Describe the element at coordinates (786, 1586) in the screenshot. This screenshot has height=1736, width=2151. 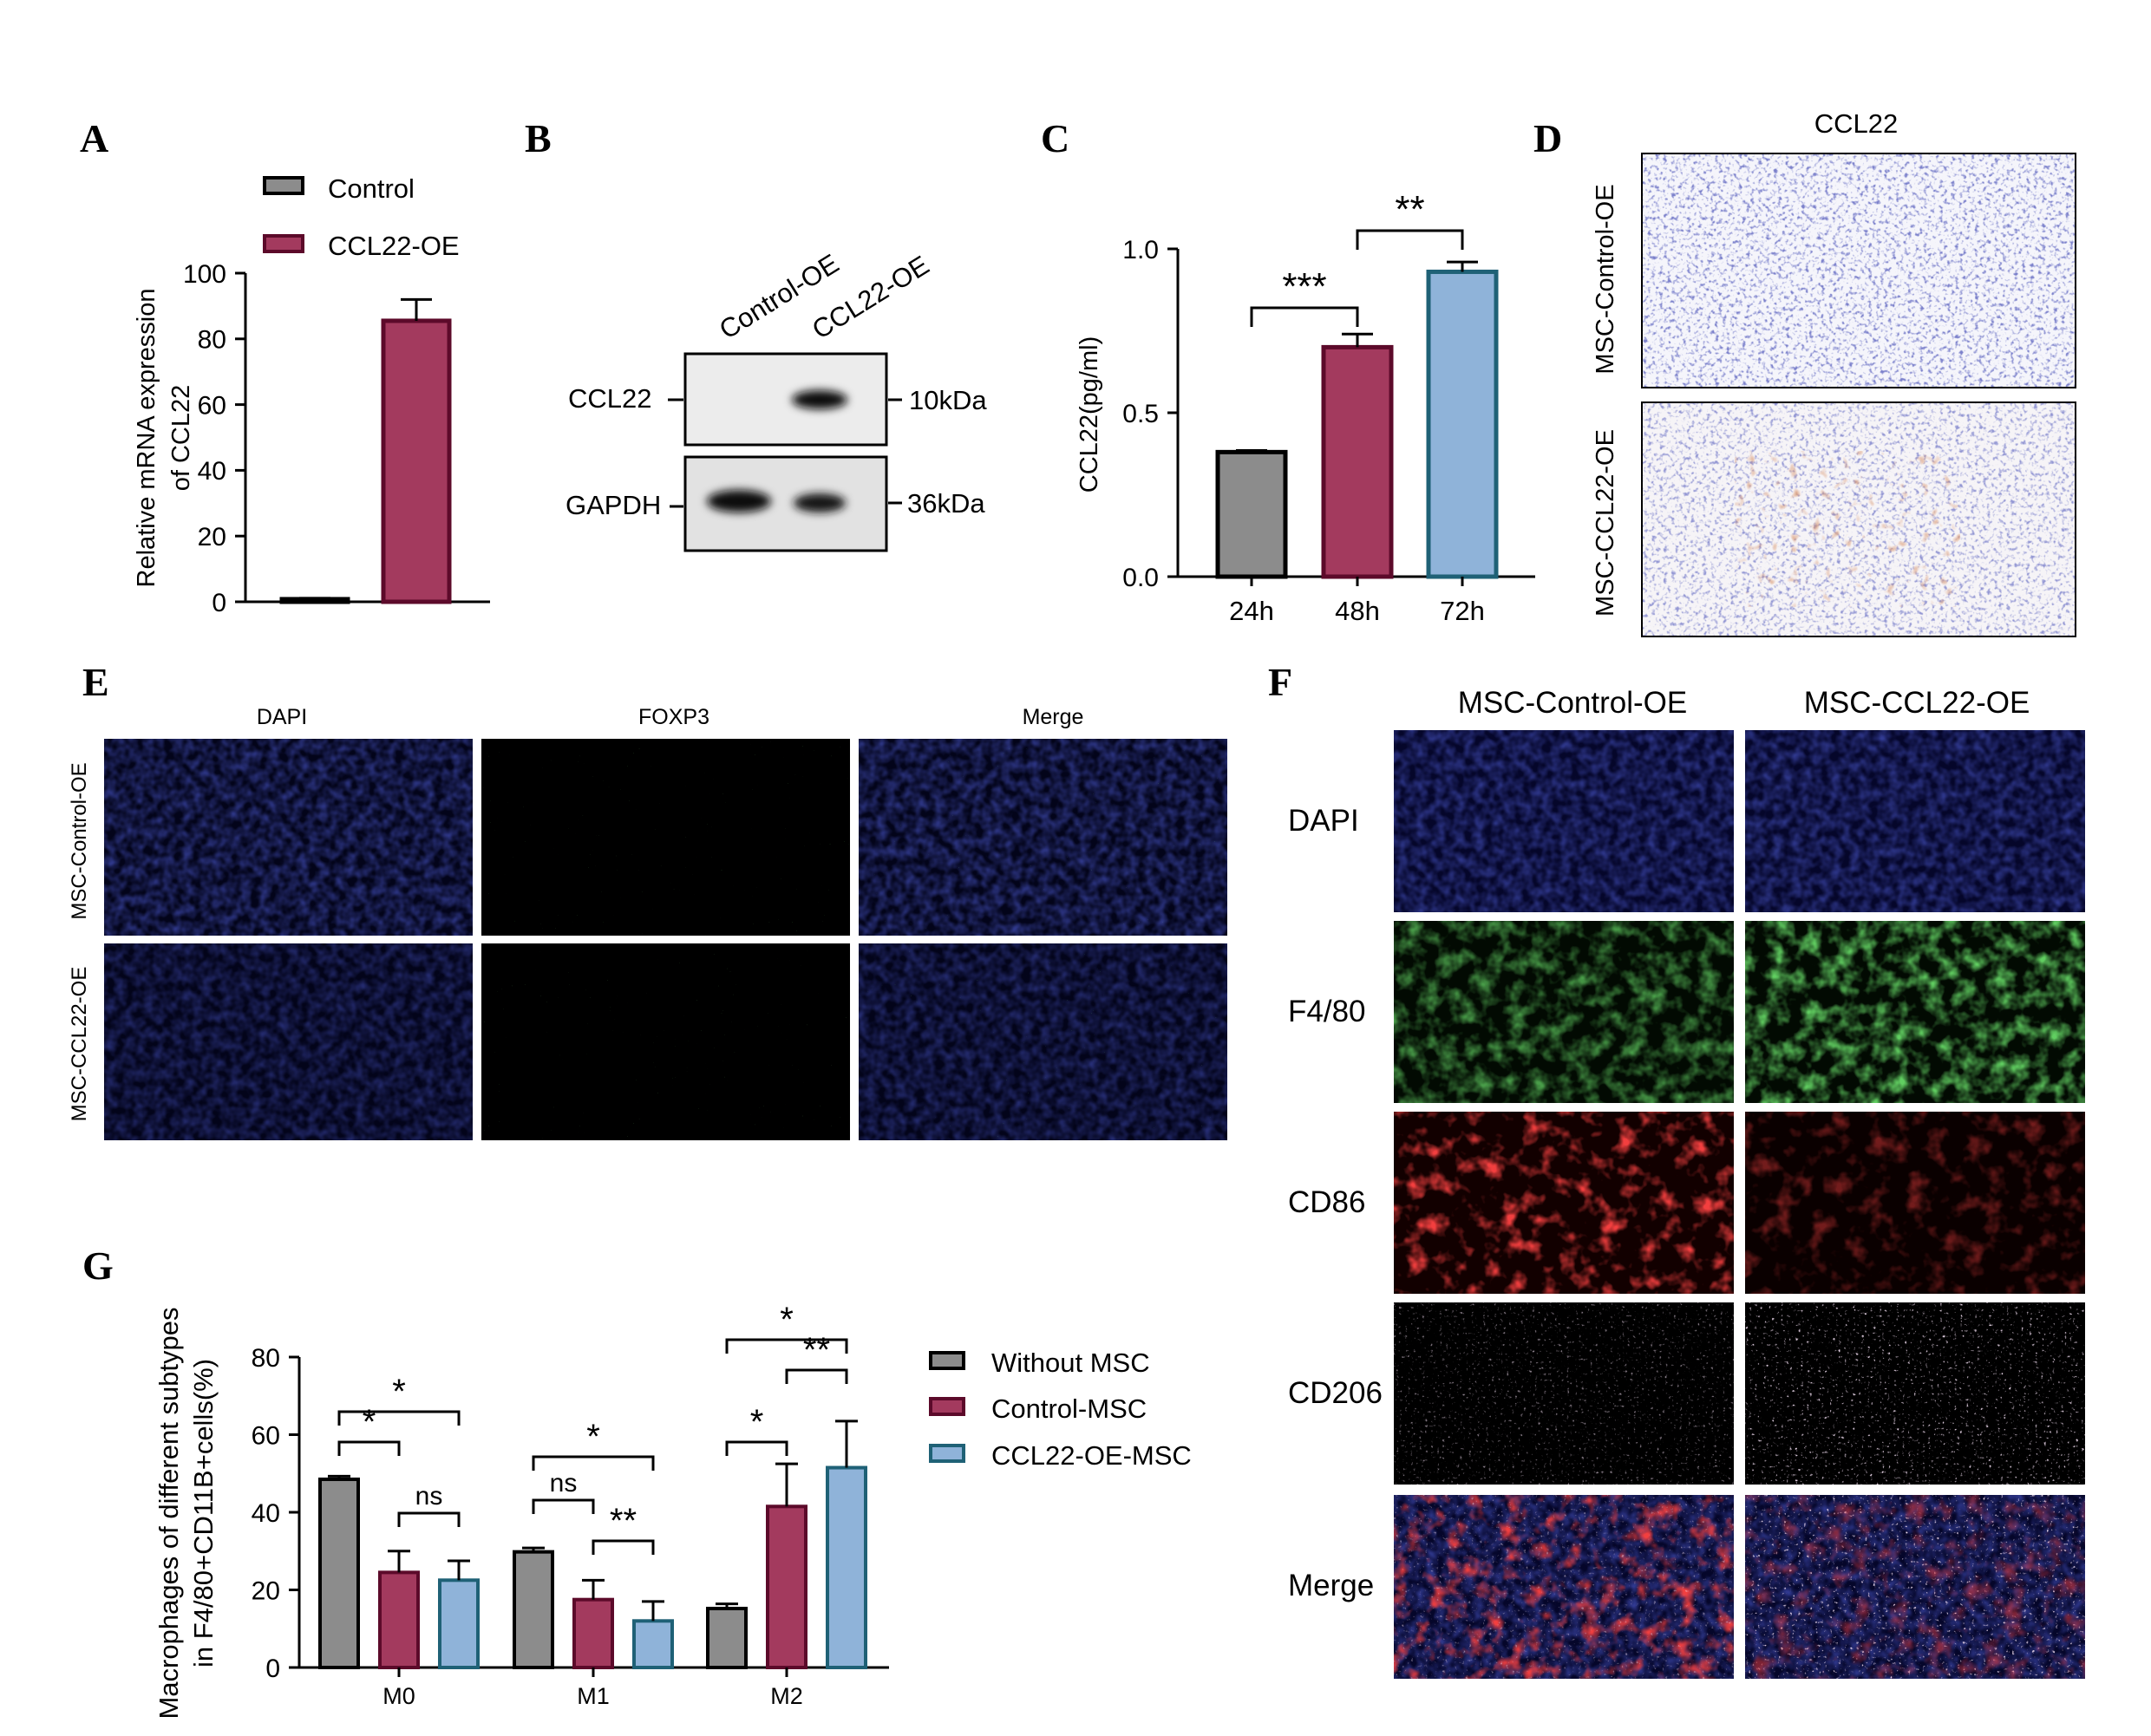
I see `bar-M2-control-msc` at that location.